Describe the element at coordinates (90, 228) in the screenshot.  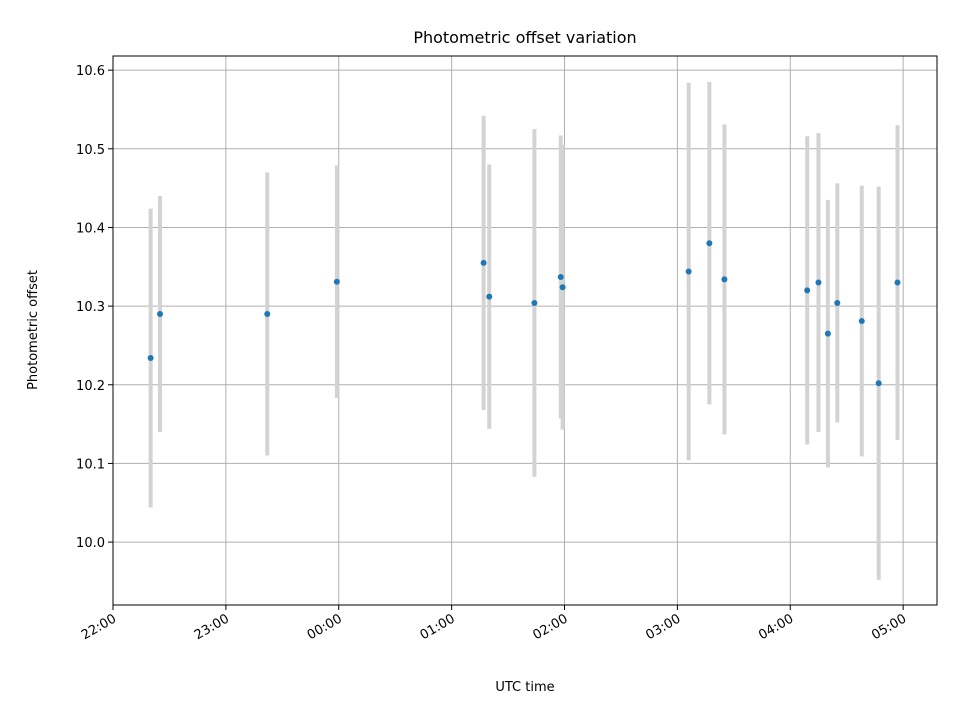
I see `y-tick-label: 10.4` at that location.